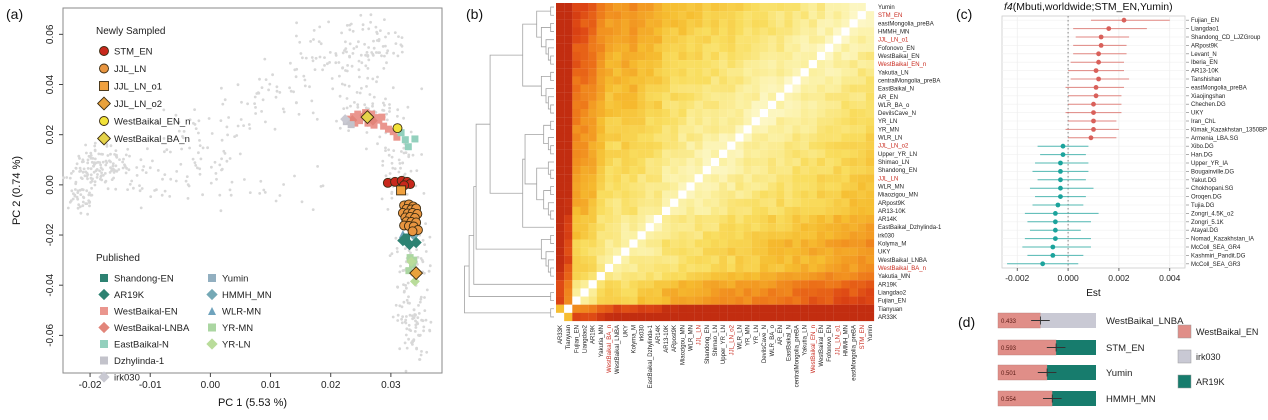 The width and height of the screenshot is (1268, 420). What do you see at coordinates (626, 331) in the screenshot?
I see `heatmap-col-label: UKY` at bounding box center [626, 331].